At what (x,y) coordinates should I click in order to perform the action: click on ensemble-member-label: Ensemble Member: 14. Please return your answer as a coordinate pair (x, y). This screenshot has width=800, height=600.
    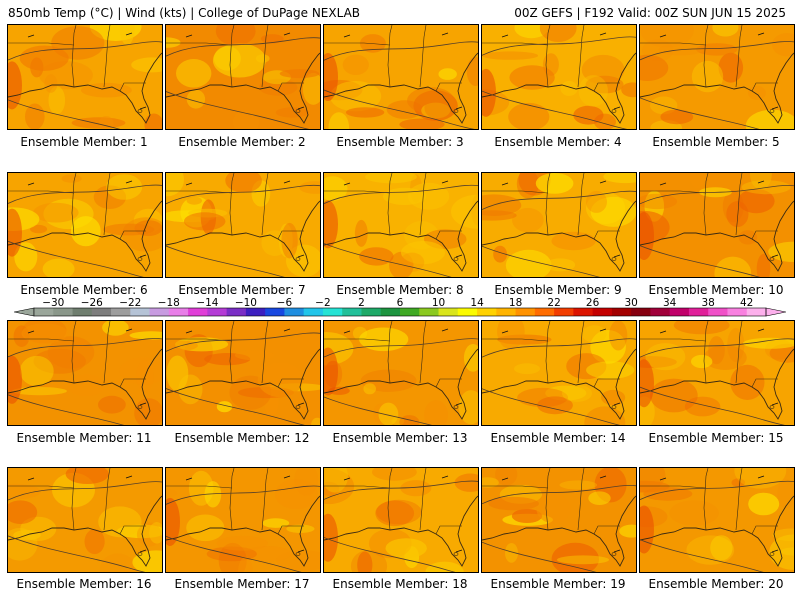
    Looking at the image, I should click on (558, 438).